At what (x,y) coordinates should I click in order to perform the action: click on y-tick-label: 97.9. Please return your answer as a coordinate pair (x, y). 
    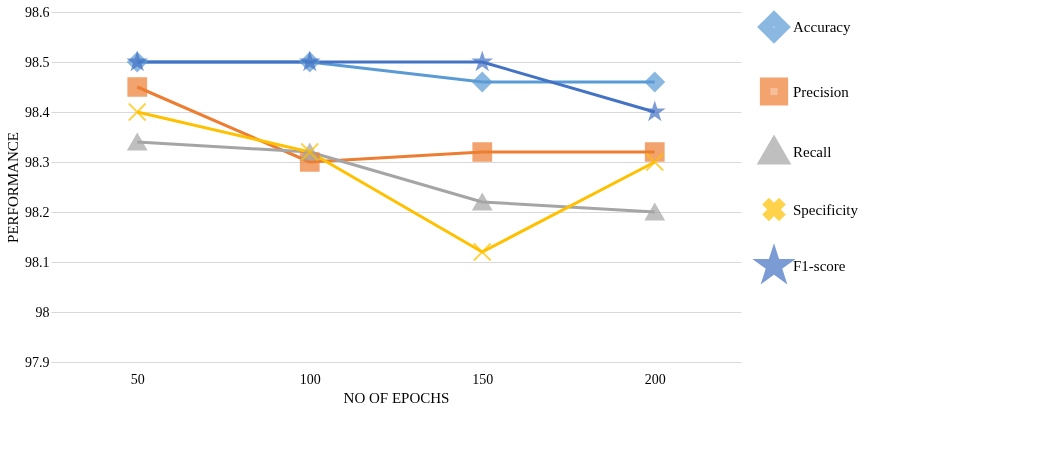
    Looking at the image, I should click on (37, 362).